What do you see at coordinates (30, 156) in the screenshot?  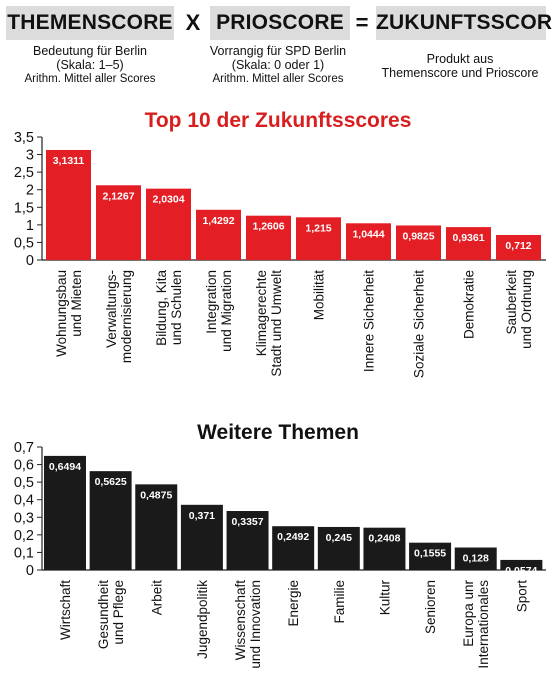 I see `y-tick-label: 3` at bounding box center [30, 156].